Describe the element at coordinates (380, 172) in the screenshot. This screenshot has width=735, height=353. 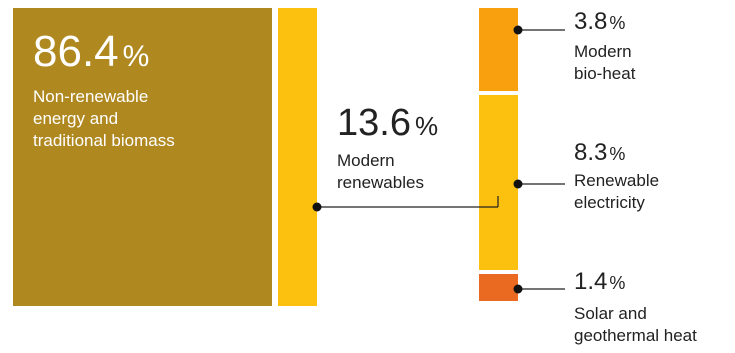
I see `modern-description: Modern renewables` at that location.